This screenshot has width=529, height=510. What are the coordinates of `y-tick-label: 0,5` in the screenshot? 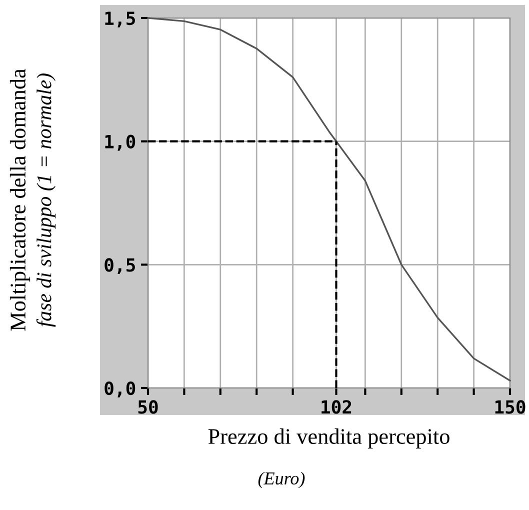 It's located at (119, 266).